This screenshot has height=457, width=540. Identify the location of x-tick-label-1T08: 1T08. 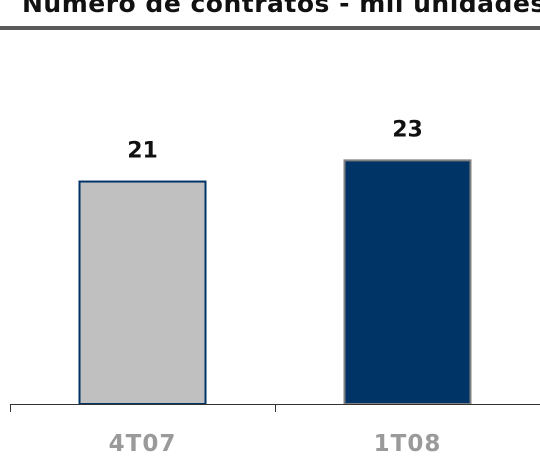
(408, 444).